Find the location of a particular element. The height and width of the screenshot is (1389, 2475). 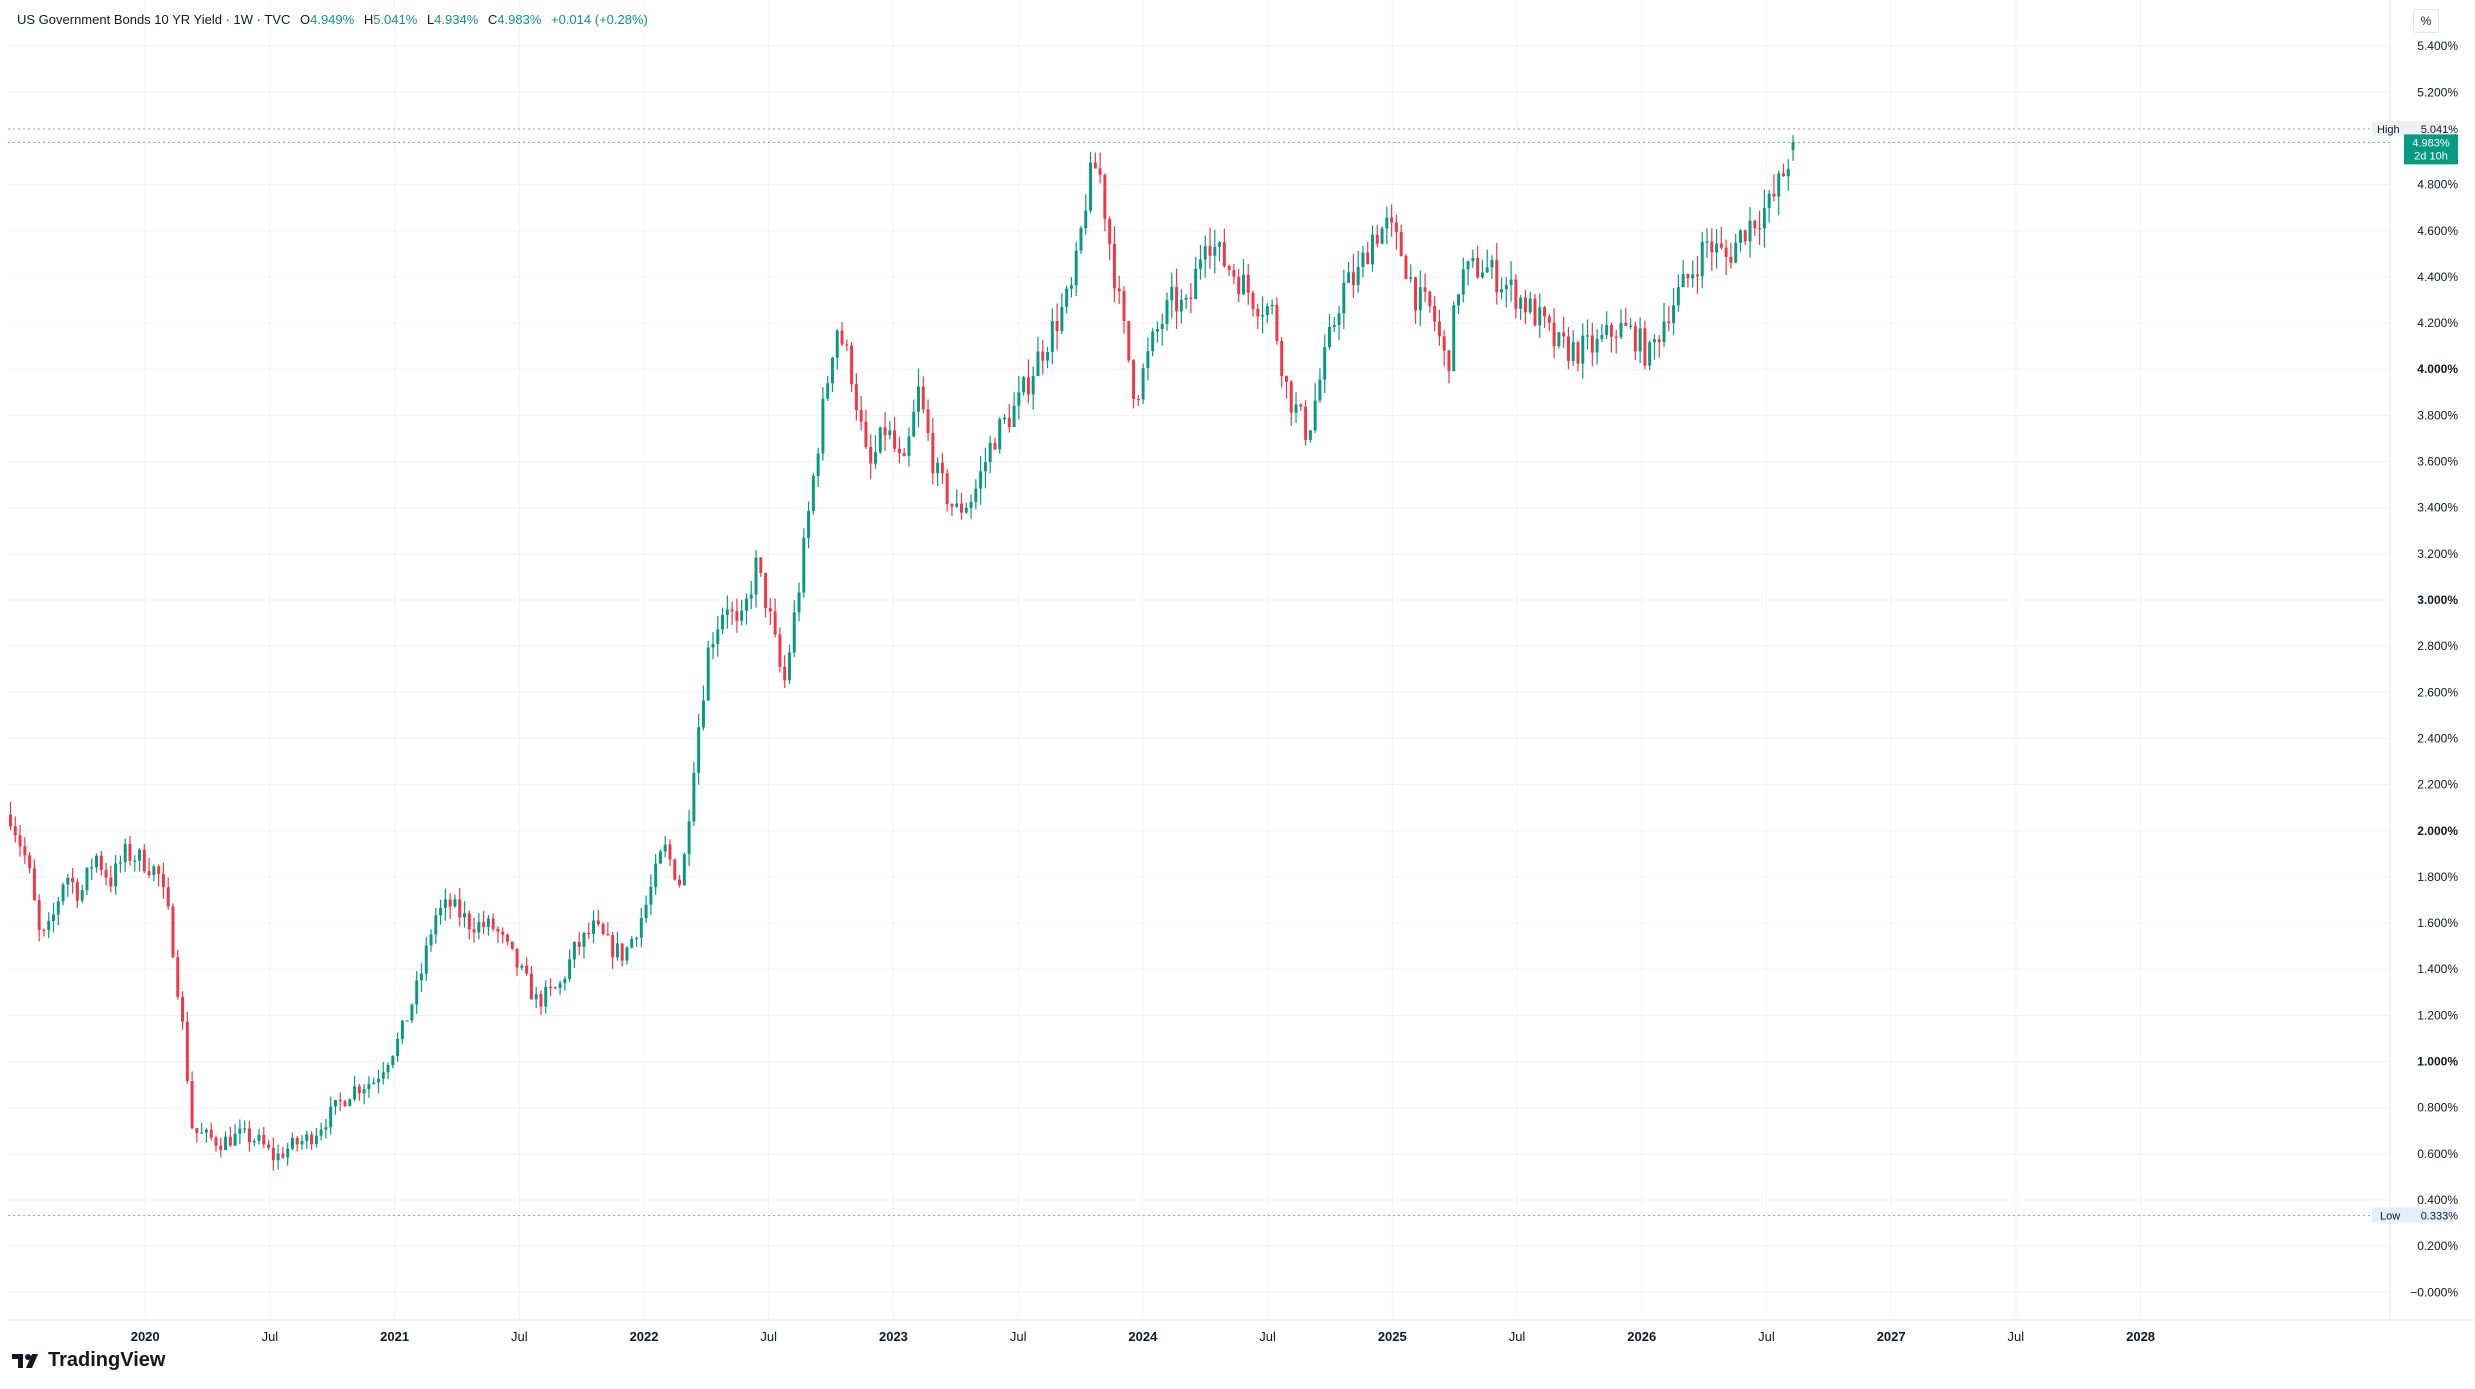

price-axis-background is located at coordinates (2432, 660).